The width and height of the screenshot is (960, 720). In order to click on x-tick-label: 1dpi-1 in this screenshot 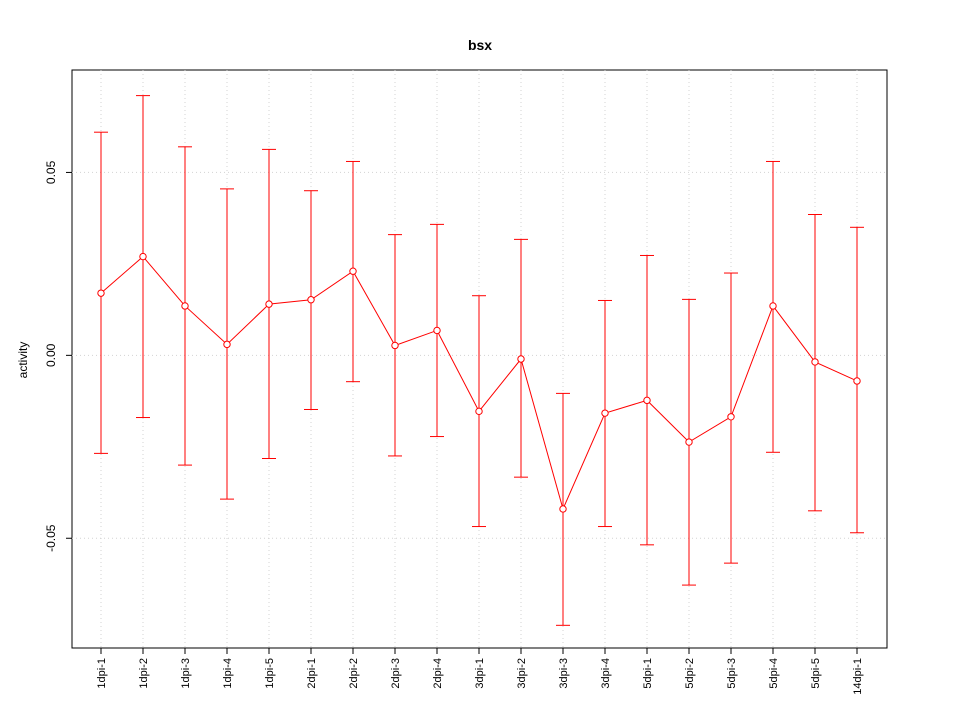, I will do `click(102, 673)`.